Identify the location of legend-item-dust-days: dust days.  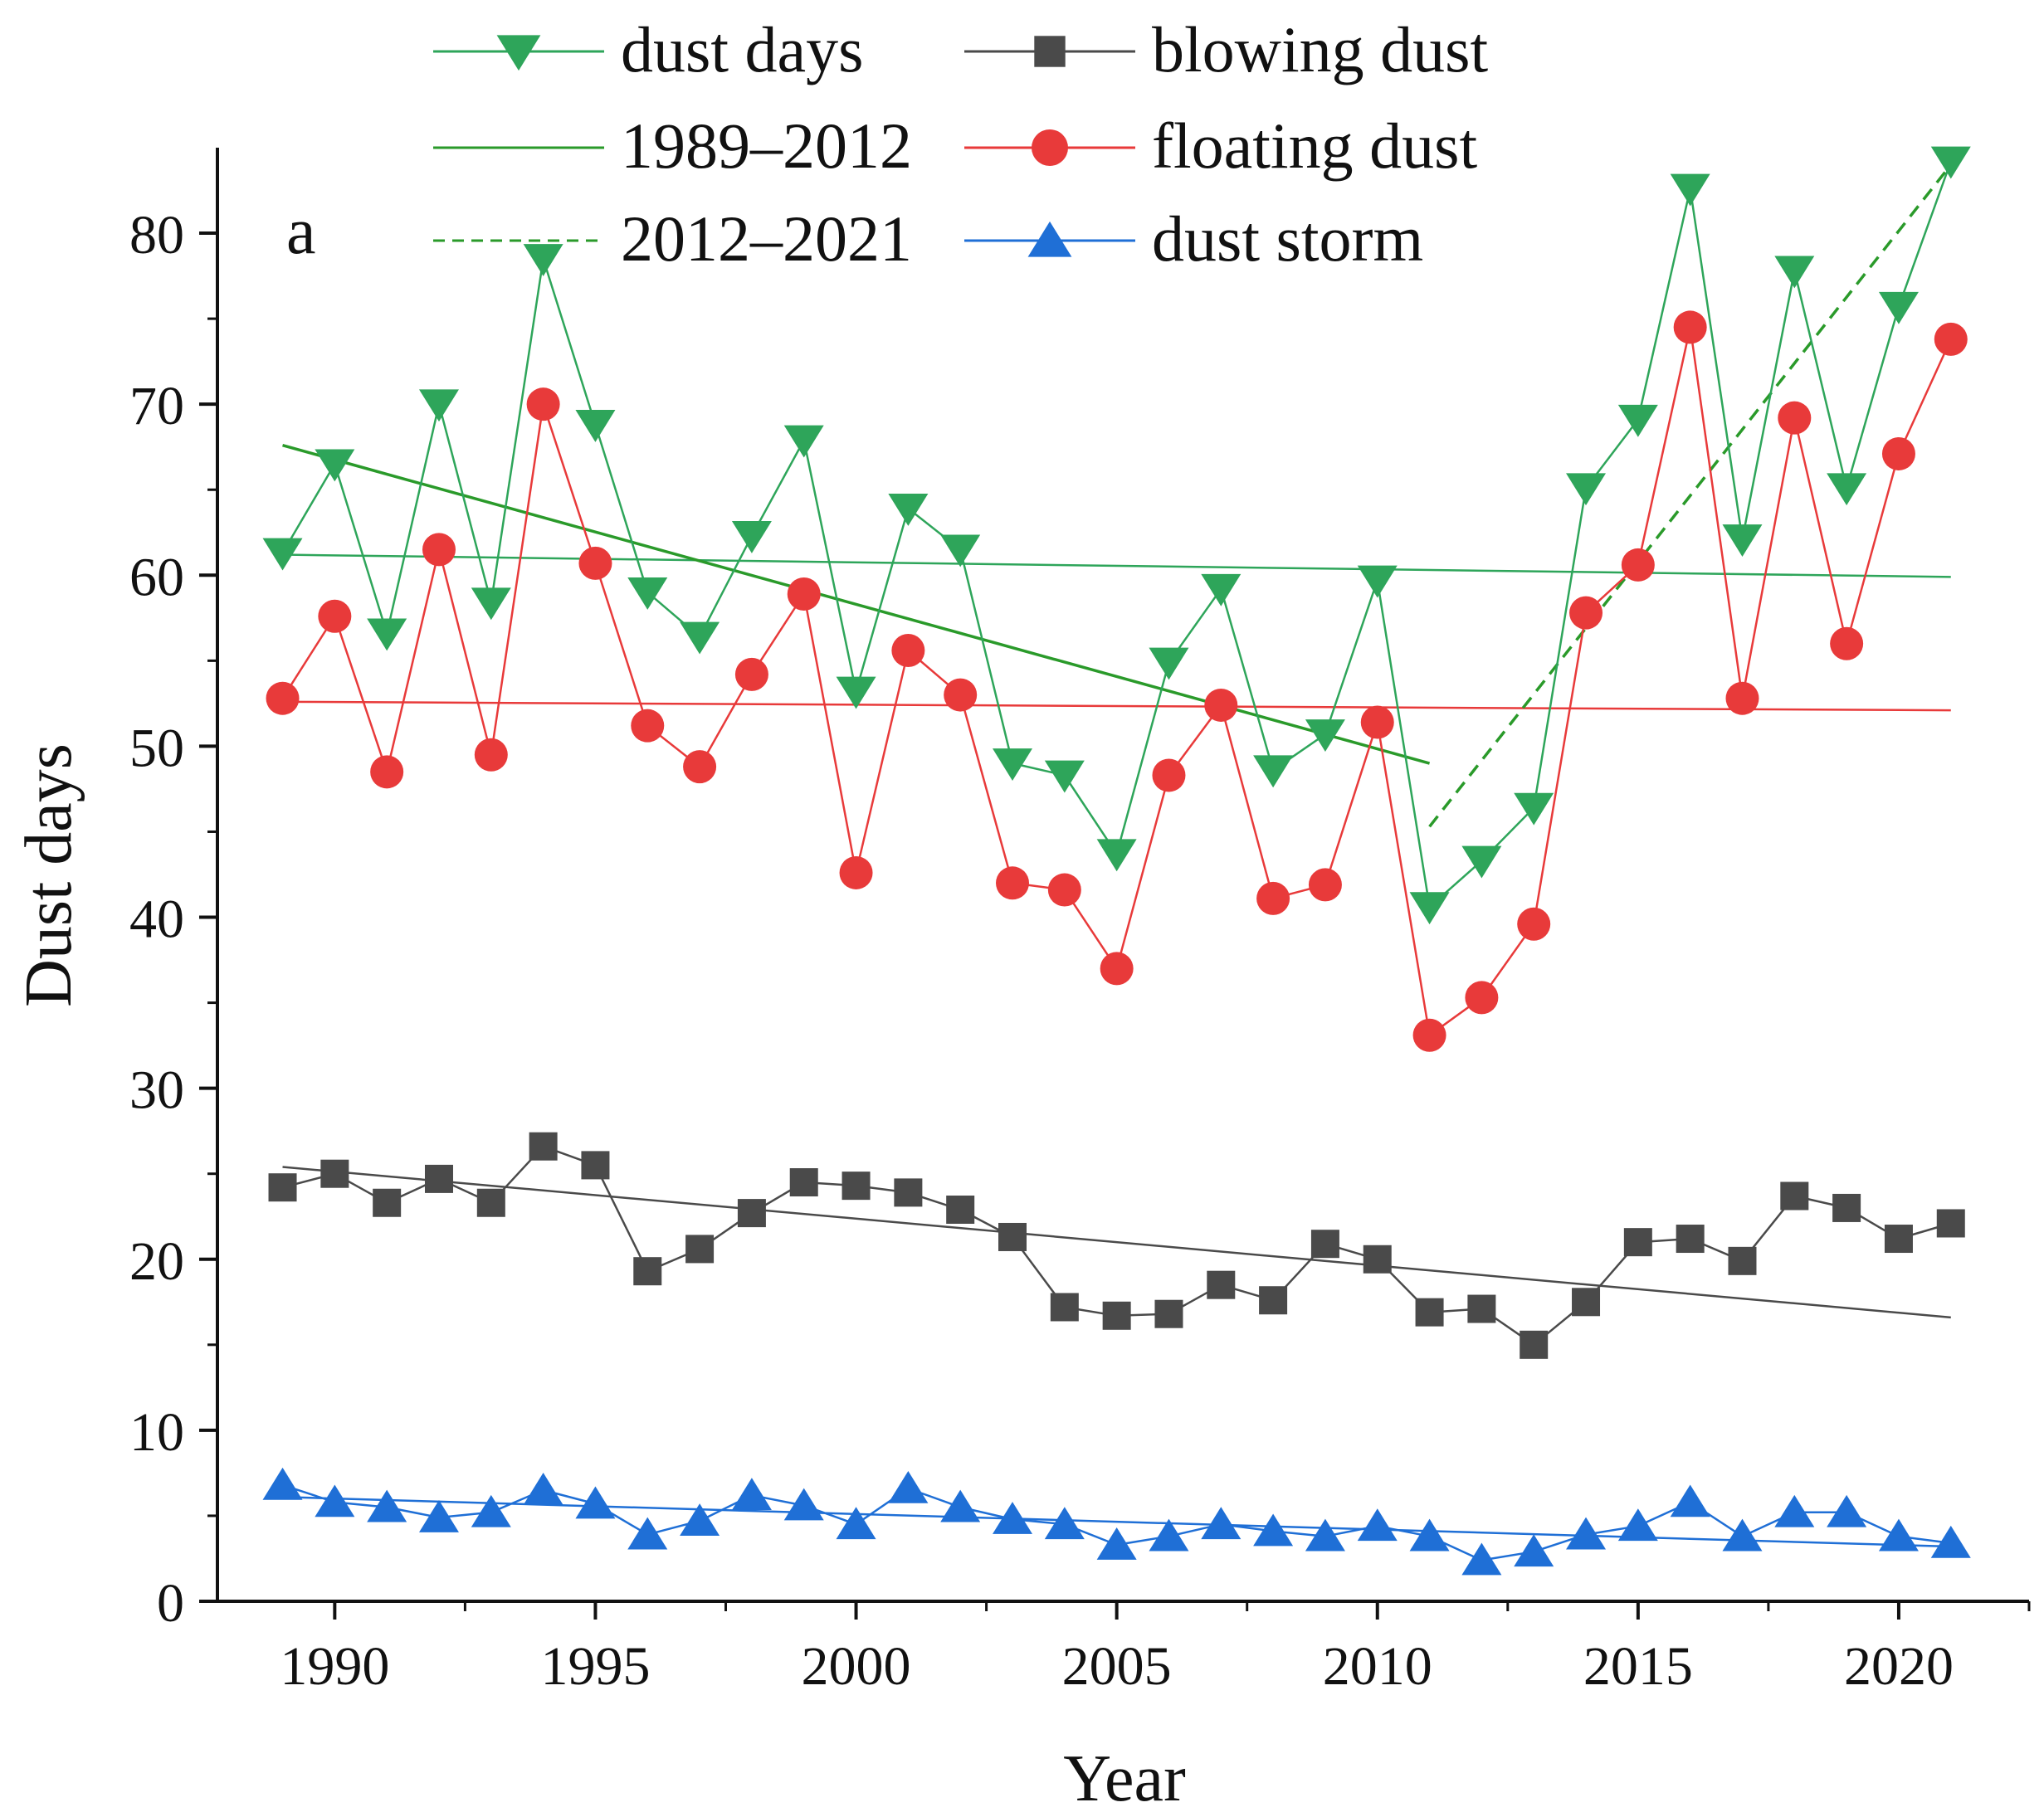
(648, 49).